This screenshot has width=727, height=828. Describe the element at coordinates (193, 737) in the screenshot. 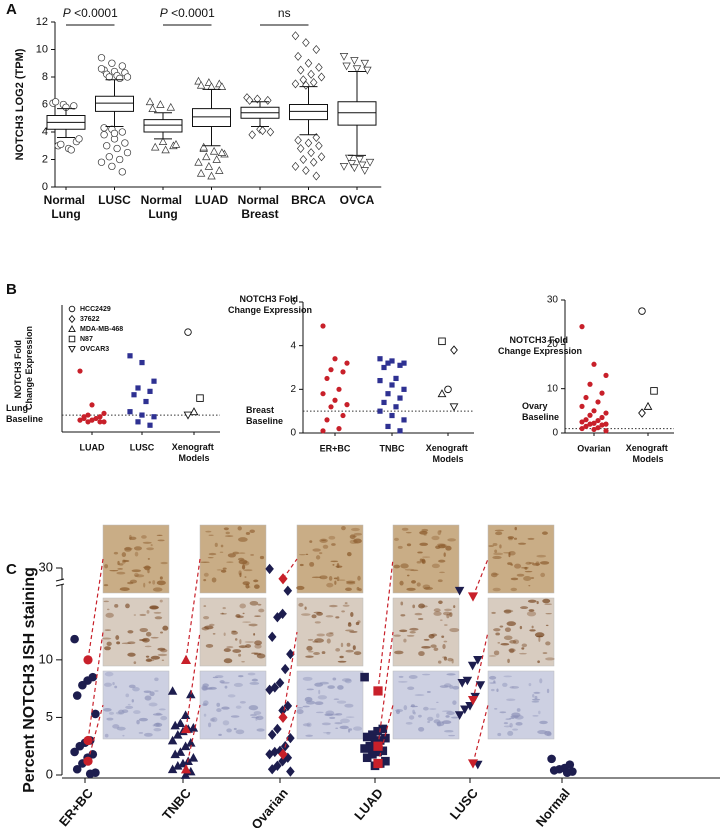

I see `connector` at that location.